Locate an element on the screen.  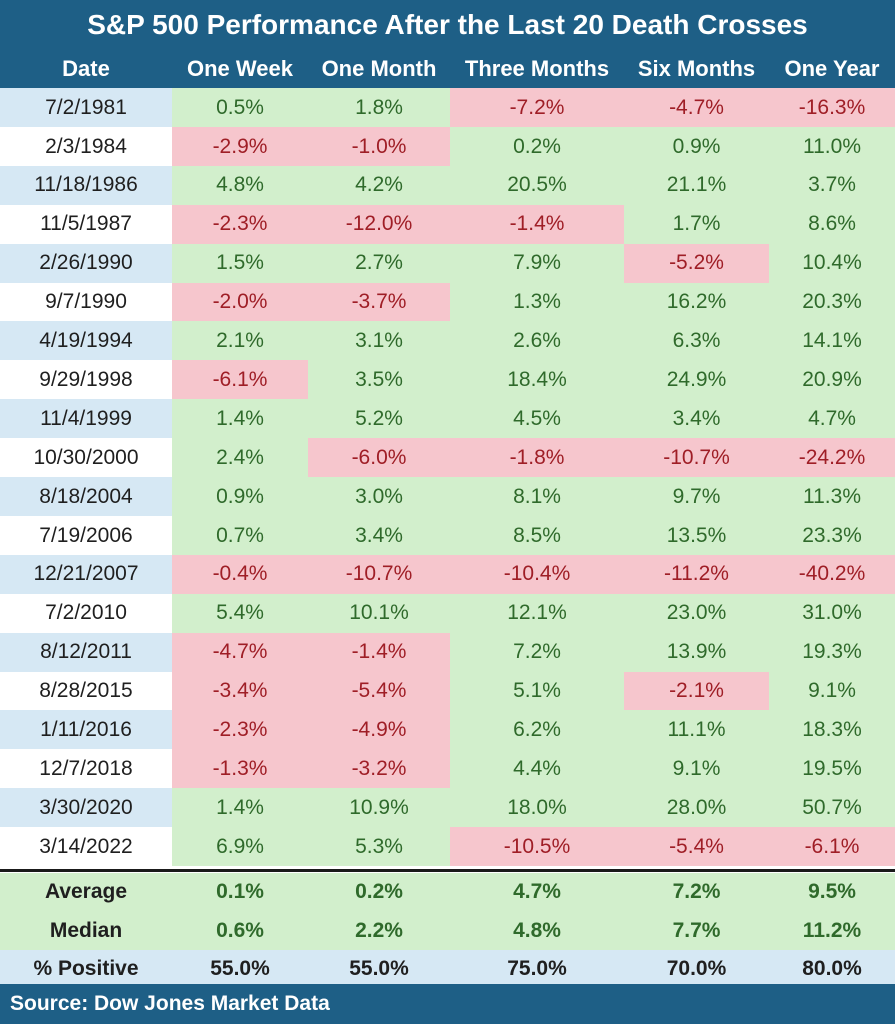
row-date: 3/30/2020 is located at coordinates (86, 808).